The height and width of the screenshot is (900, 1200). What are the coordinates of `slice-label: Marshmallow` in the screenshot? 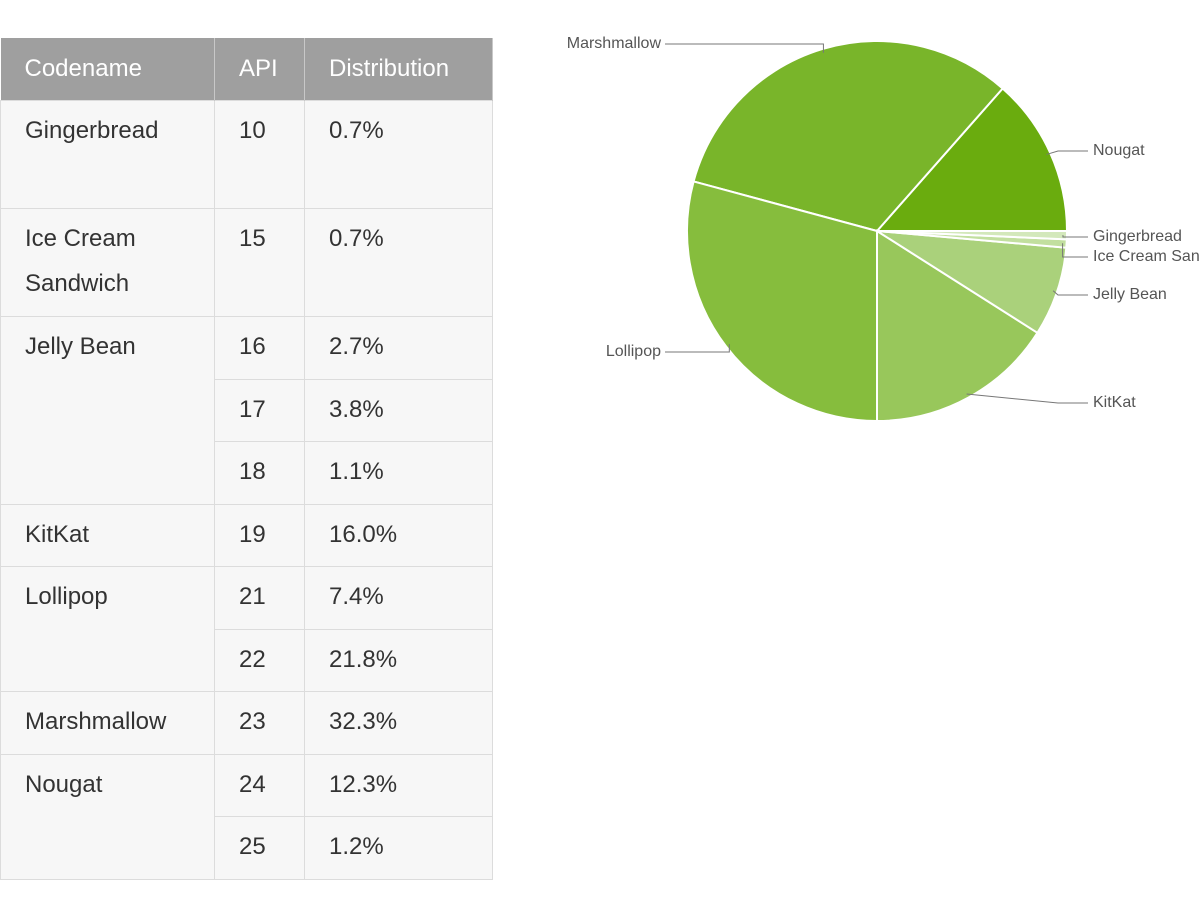 It's located at (614, 43).